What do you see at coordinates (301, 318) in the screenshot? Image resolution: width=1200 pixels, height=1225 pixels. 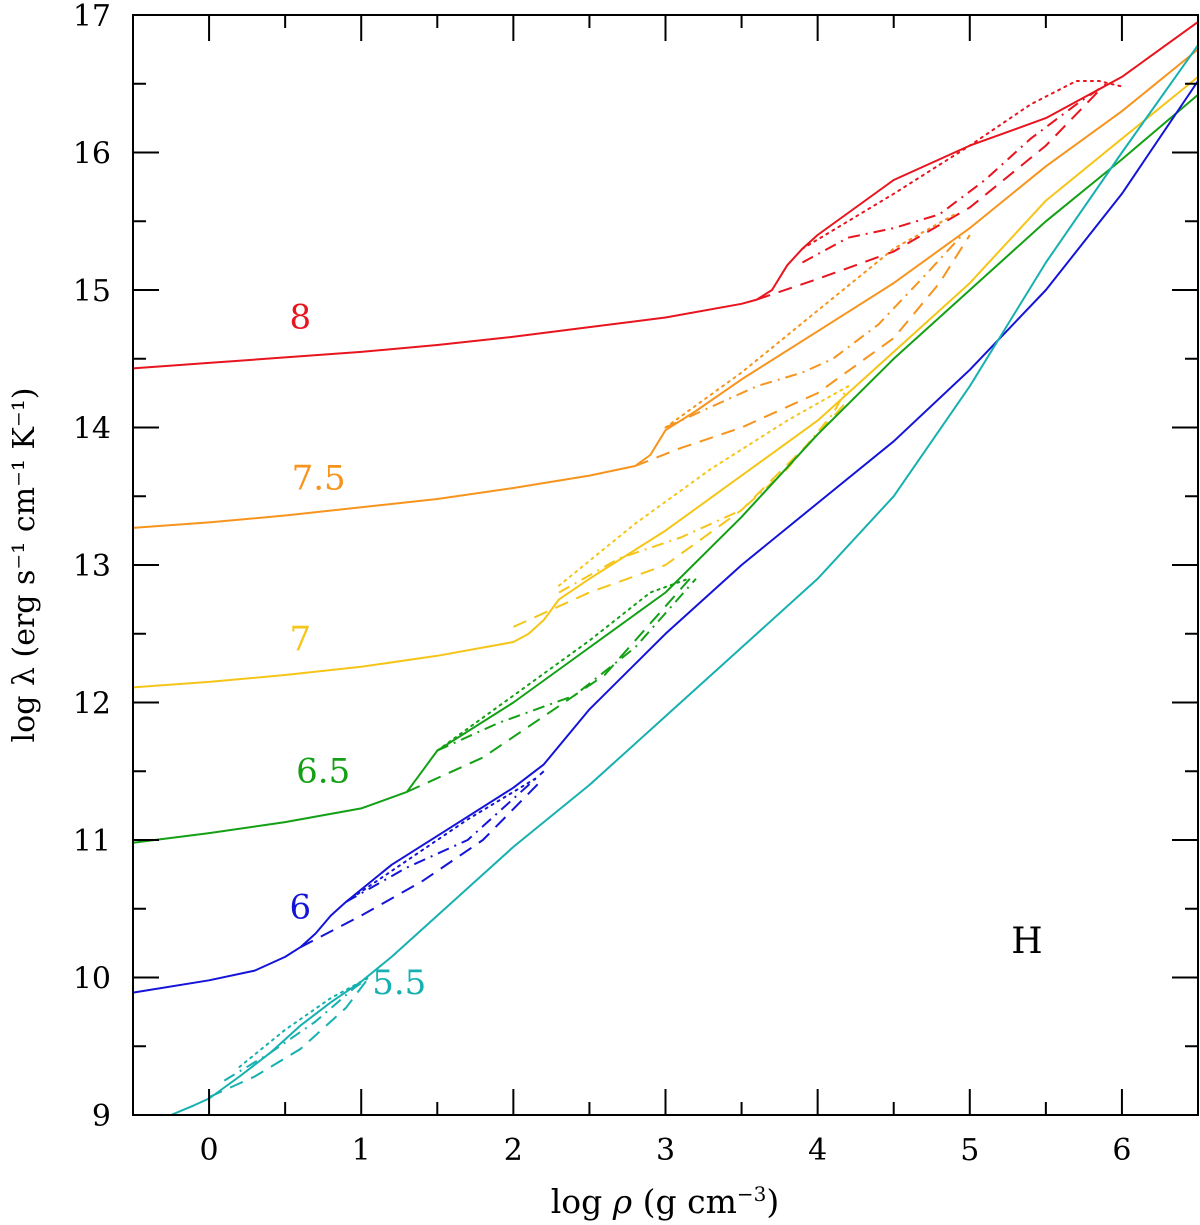 I see `curve-label-8: 8` at bounding box center [301, 318].